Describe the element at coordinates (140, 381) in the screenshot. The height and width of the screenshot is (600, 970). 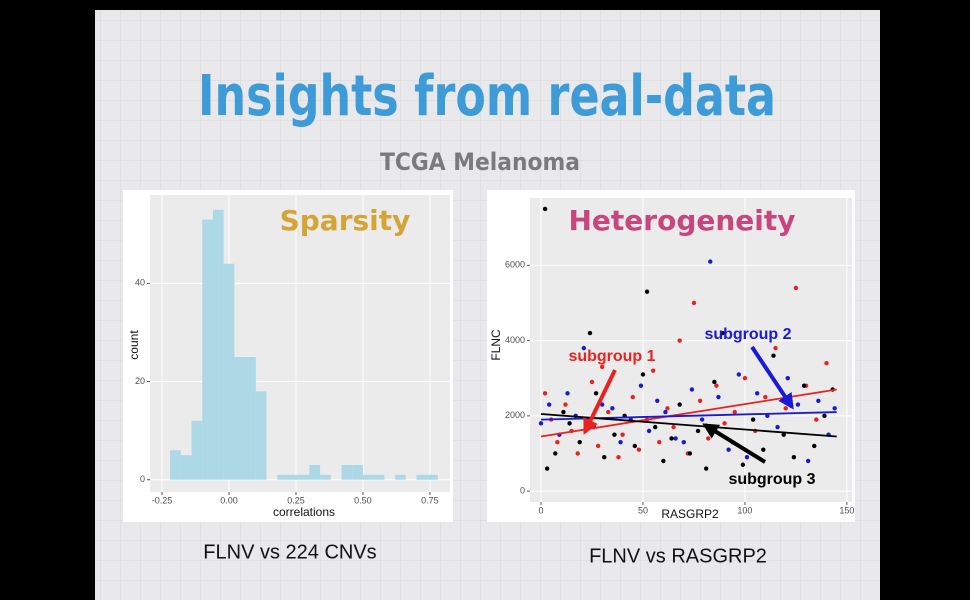
I see `y-tick-label: 20` at that location.